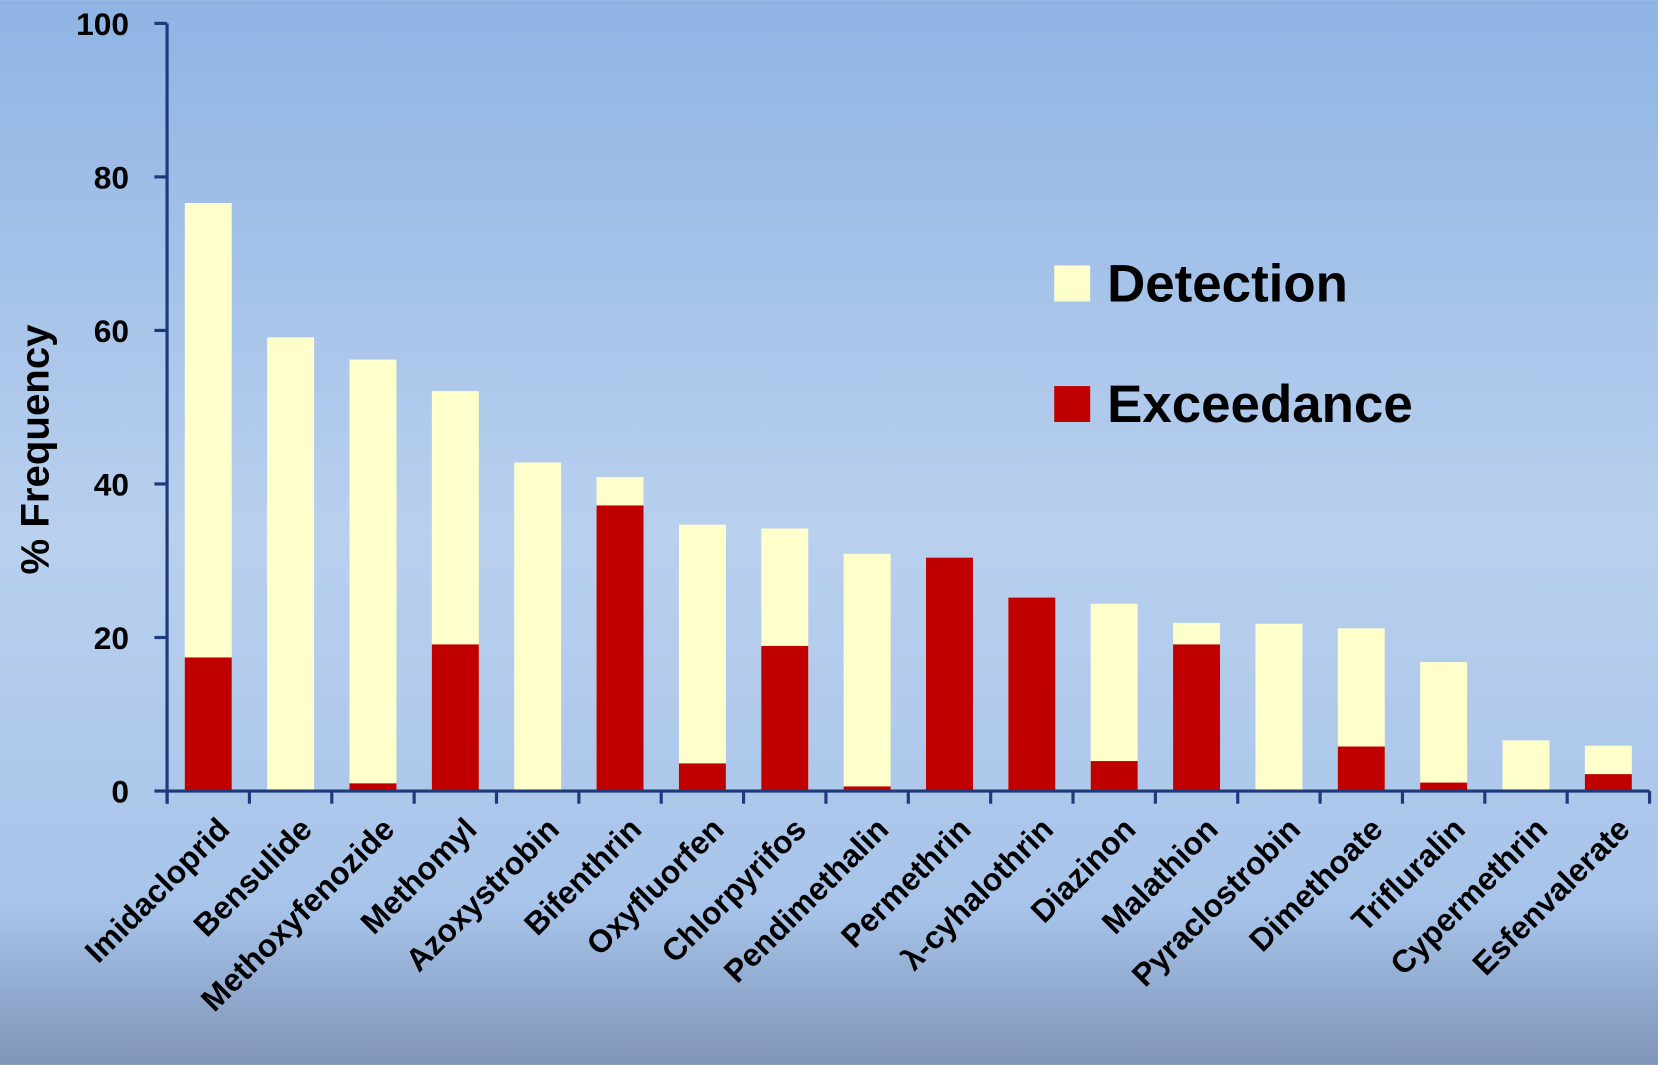  Describe the element at coordinates (120, 792) in the screenshot. I see `y-tick-label: 0` at that location.